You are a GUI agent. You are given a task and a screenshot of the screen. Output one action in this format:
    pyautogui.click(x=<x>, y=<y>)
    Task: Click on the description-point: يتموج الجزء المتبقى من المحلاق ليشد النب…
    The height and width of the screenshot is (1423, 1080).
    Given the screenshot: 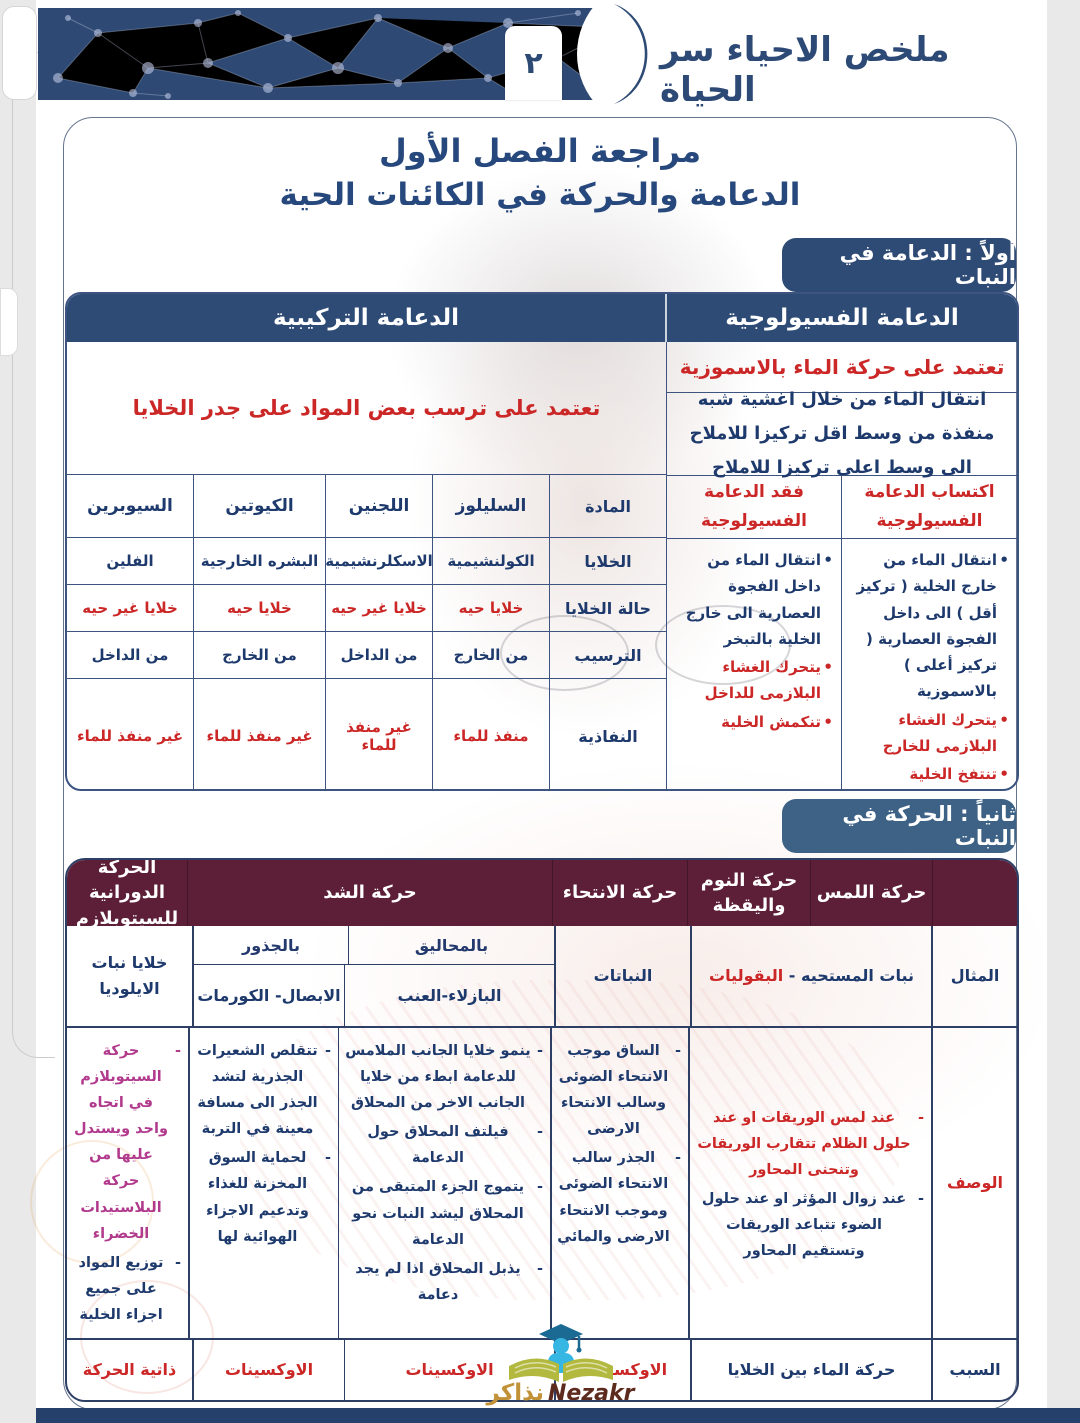 What is the action you would take?
    pyautogui.click(x=443, y=1213)
    